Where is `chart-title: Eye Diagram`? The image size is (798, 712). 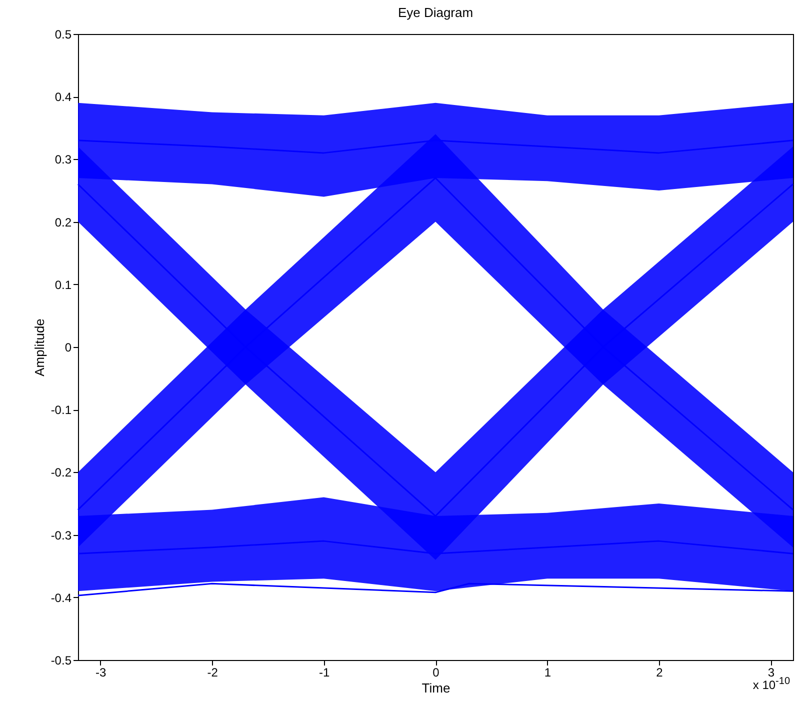 chart-title: Eye Diagram is located at coordinates (436, 12).